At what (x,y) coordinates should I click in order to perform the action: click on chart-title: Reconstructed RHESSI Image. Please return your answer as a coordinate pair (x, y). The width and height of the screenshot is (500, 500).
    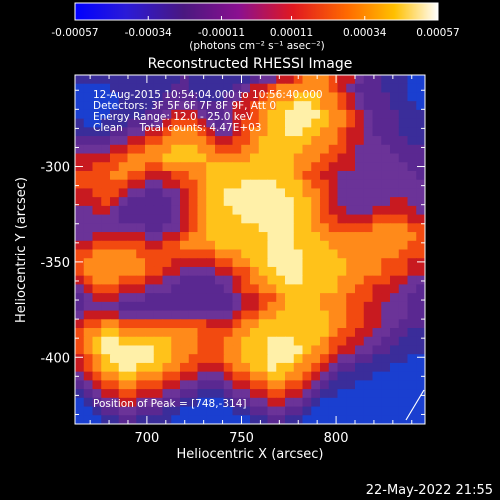
    Looking at the image, I should click on (250, 64).